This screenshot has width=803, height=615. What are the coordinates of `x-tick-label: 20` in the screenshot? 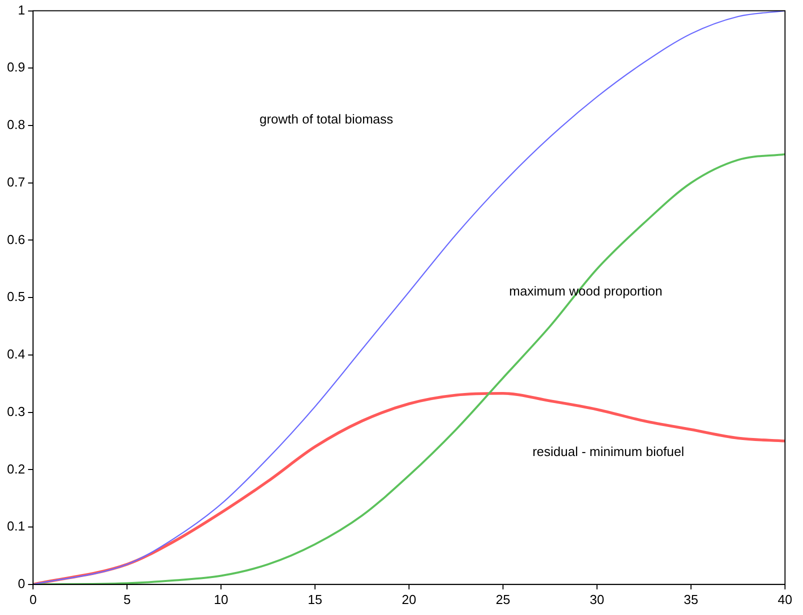 It's located at (409, 599).